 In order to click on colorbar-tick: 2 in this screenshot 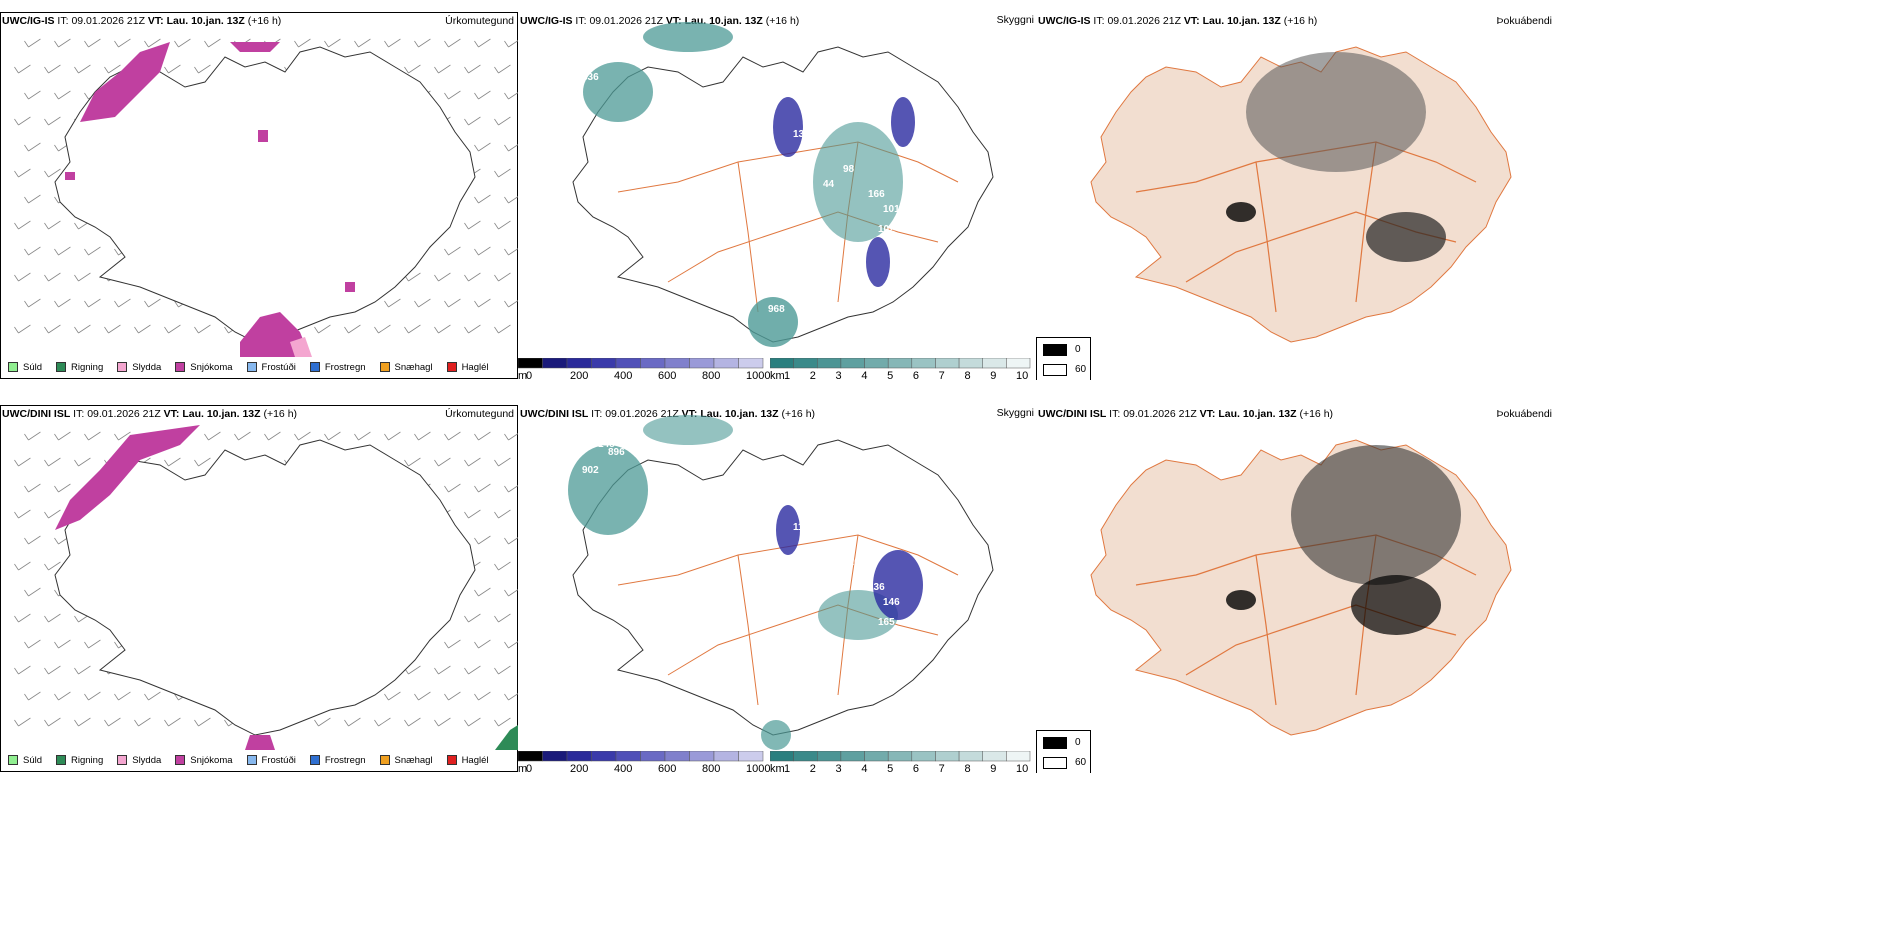, I will do `click(812, 768)`.